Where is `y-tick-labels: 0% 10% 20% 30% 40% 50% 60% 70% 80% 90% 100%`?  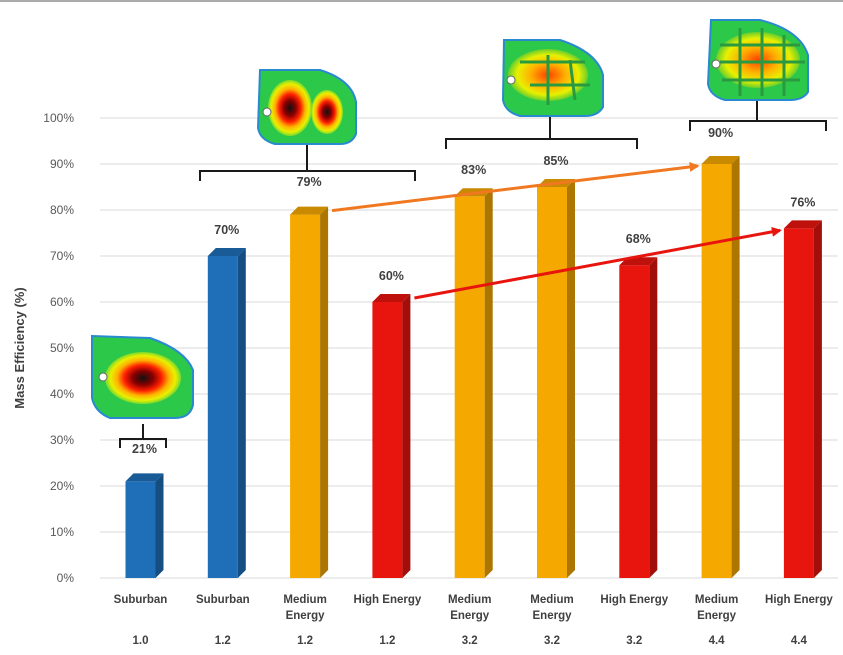
y-tick-labels: 0% 10% 20% 30% 40% 50% 60% 70% 80% 90% 100% is located at coordinates (58, 348).